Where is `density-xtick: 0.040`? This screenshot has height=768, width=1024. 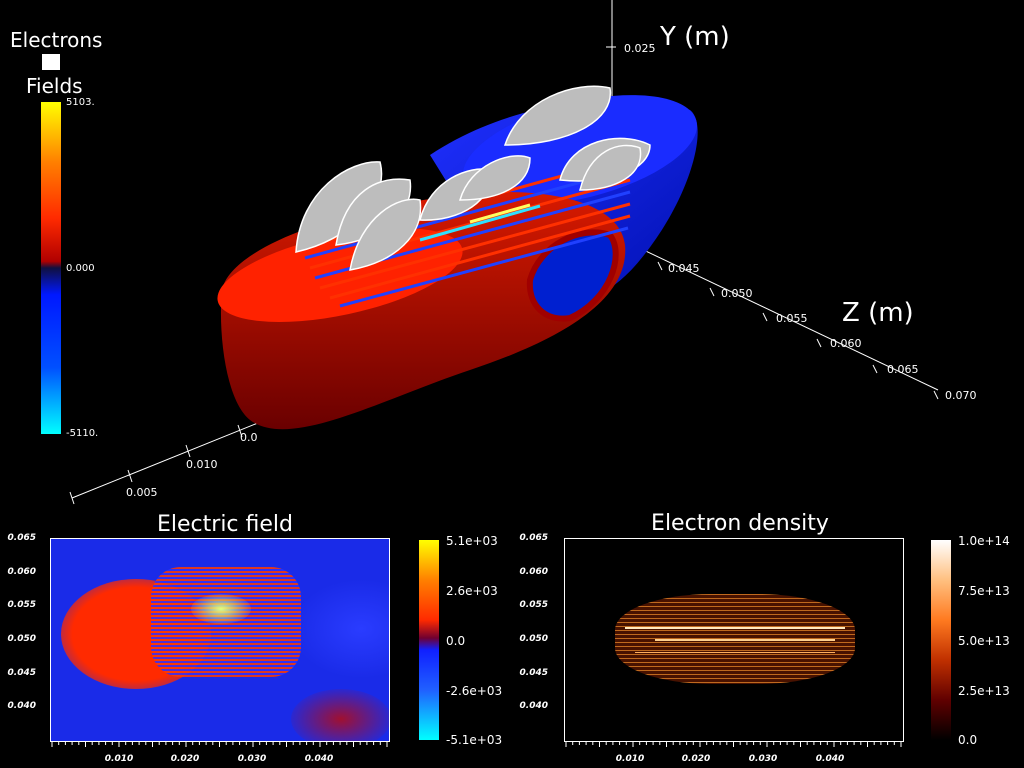
density-xtick: 0.040 is located at coordinates (830, 759).